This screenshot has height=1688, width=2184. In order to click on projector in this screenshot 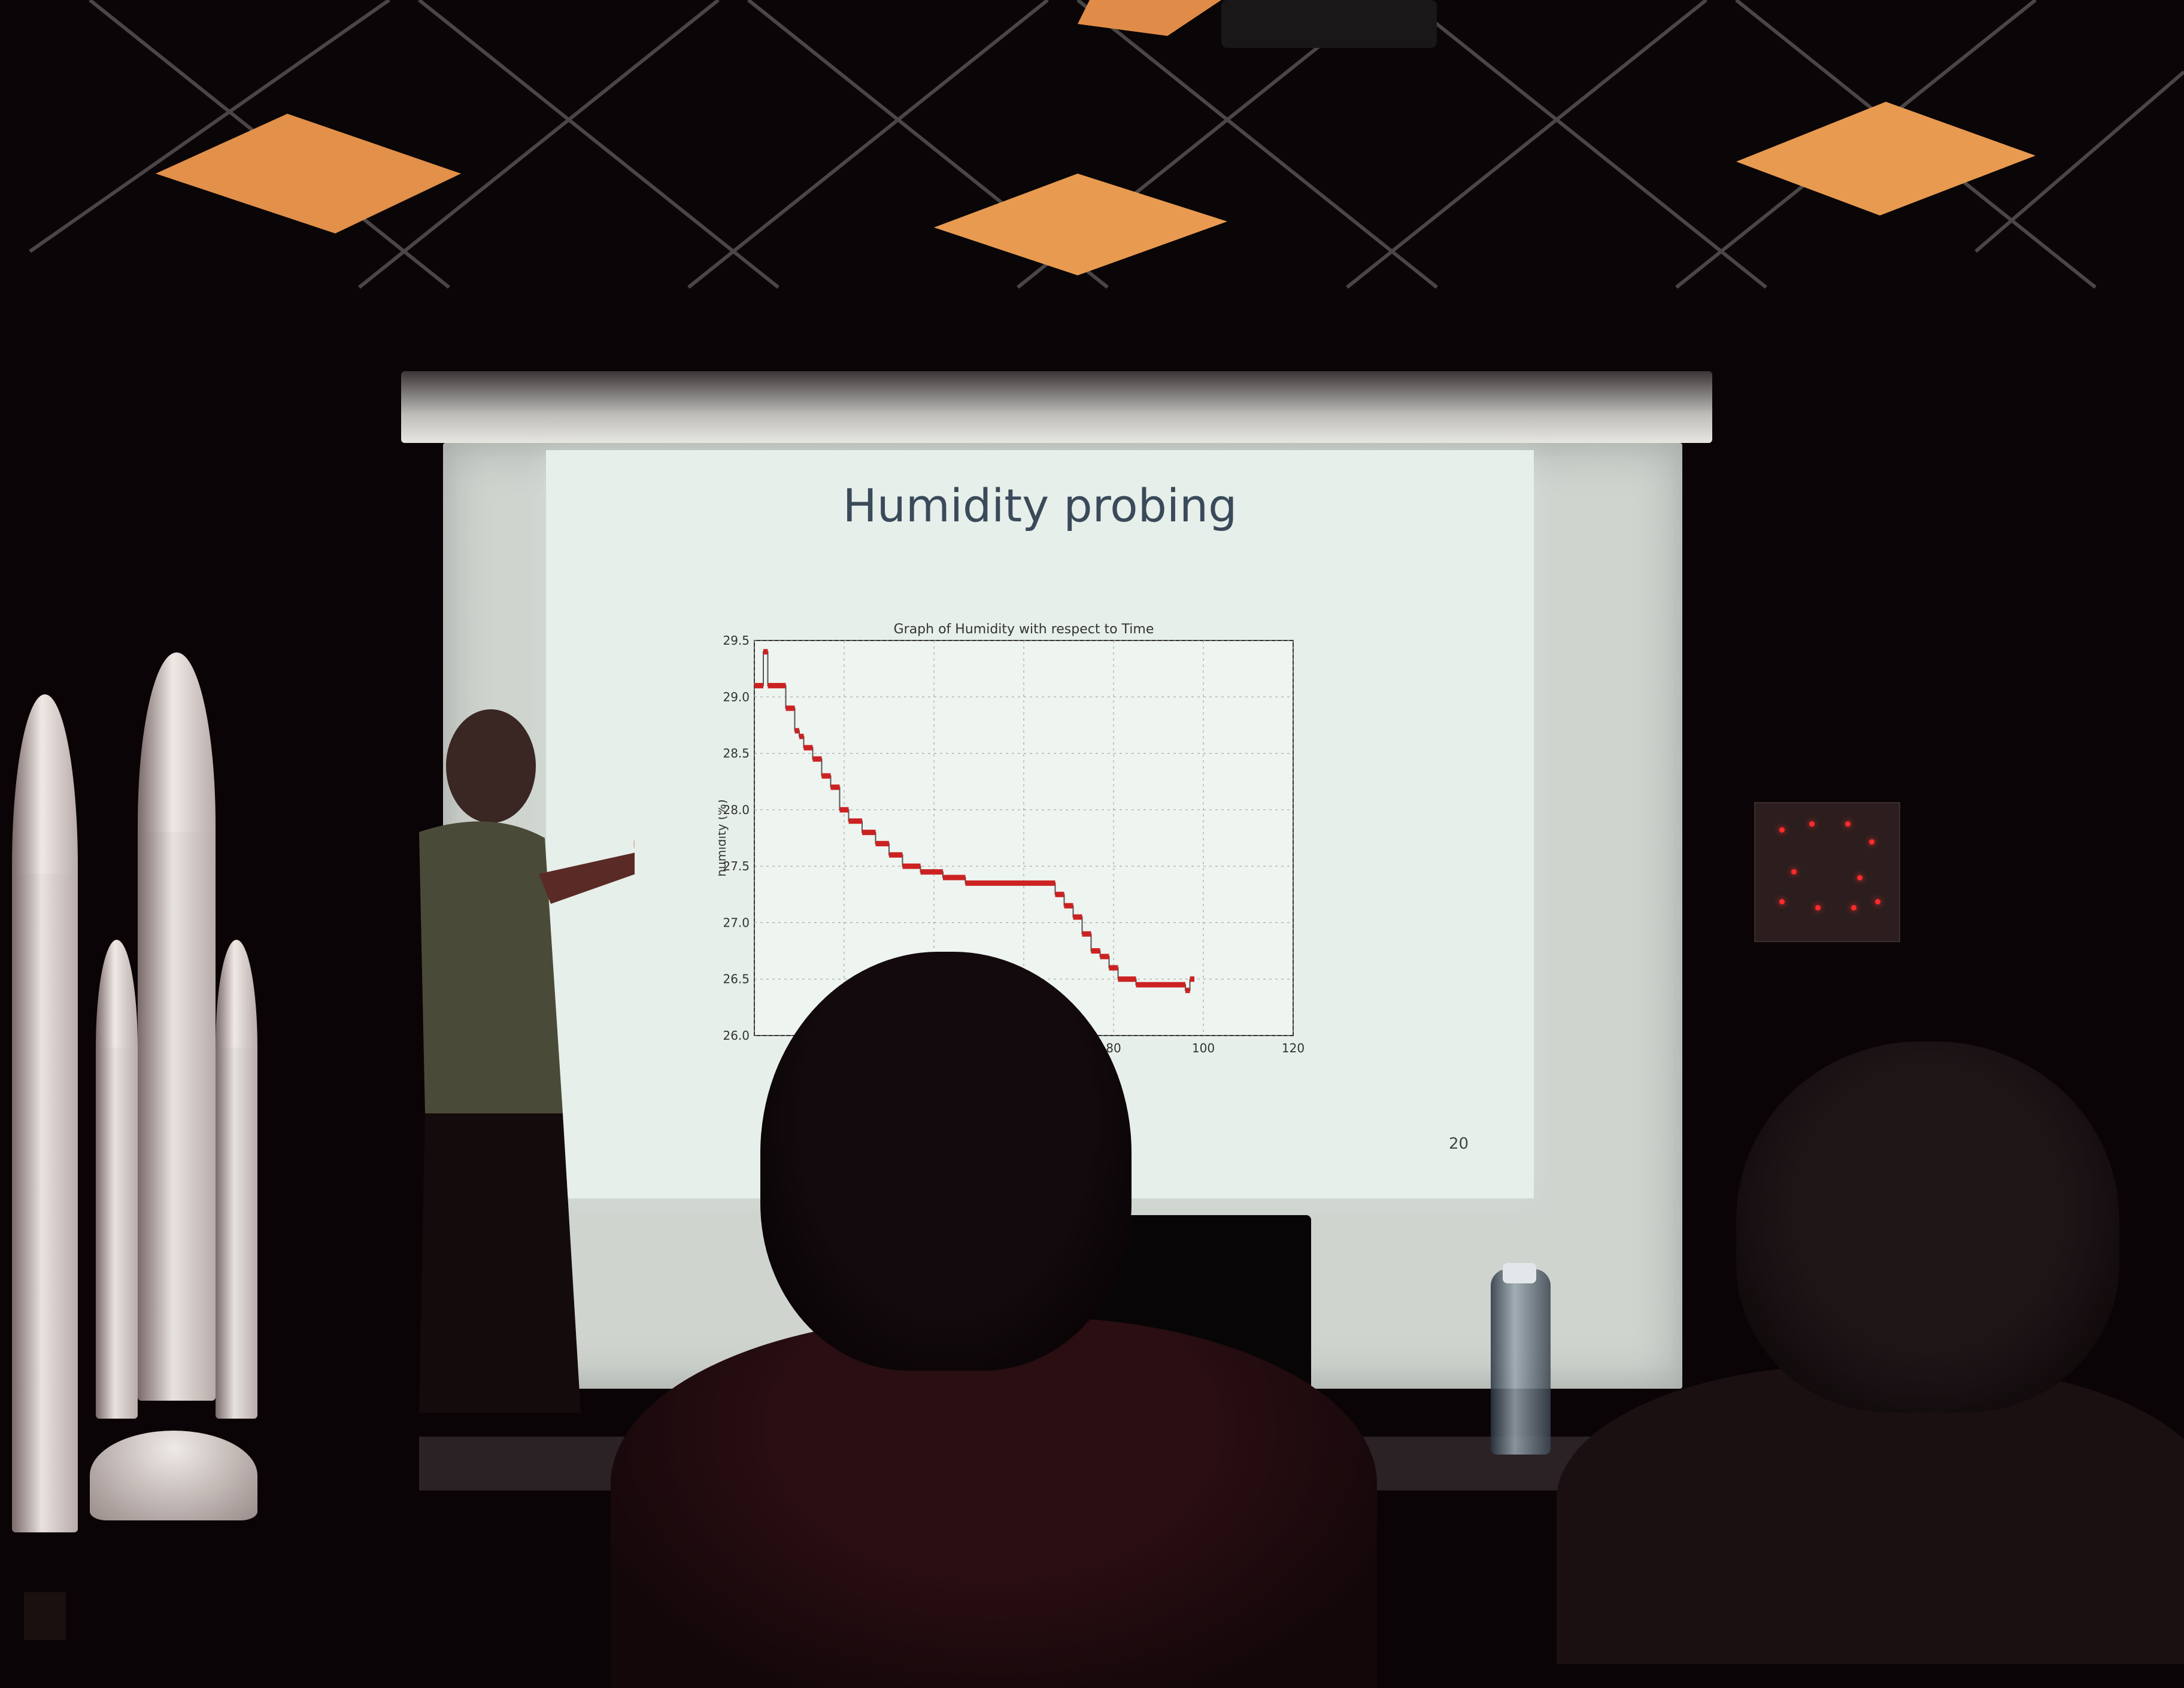, I will do `click(1329, 24)`.